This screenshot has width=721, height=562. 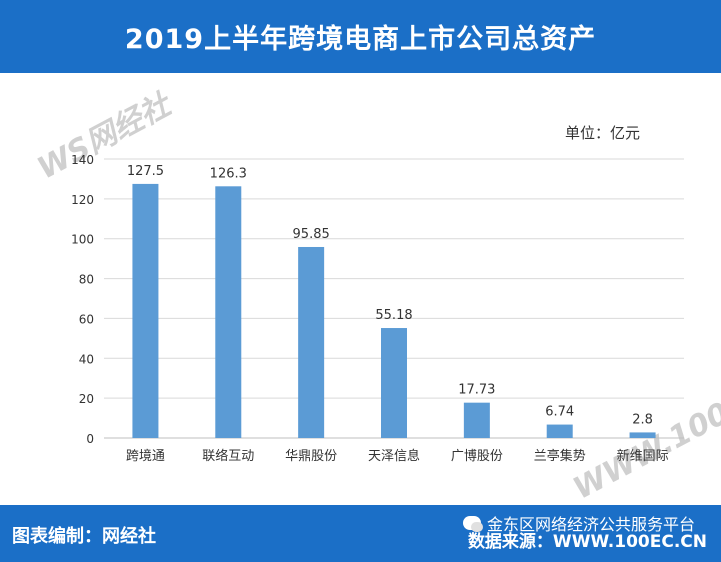 What do you see at coordinates (86, 399) in the screenshot?
I see `y-tick-label: 20` at bounding box center [86, 399].